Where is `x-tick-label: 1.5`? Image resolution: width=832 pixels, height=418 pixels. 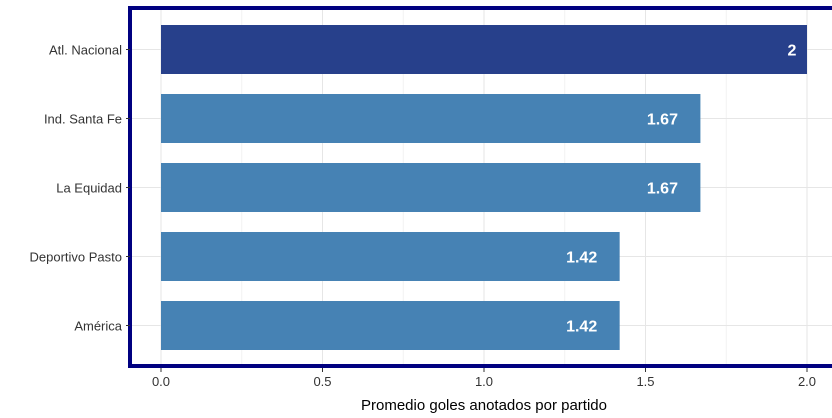 x-tick-label: 1.5 is located at coordinates (645, 381).